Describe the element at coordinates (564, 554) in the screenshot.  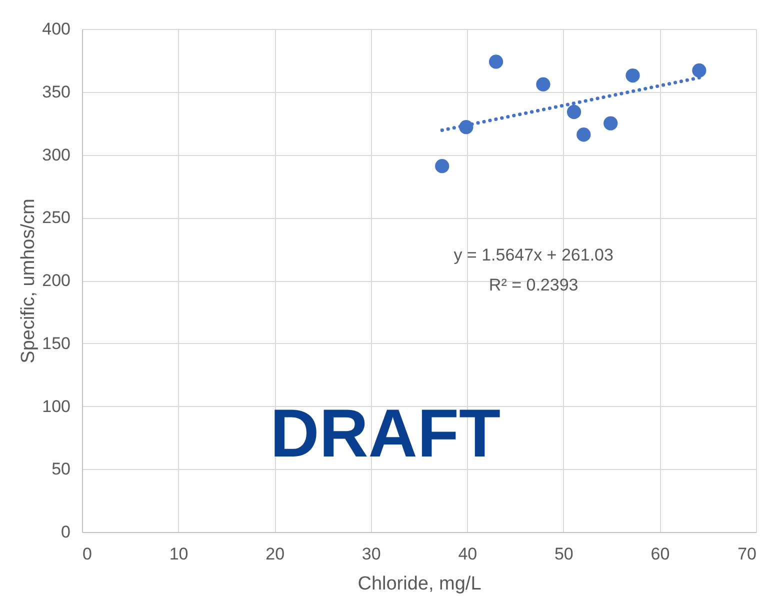
I see `x-tick-label: 50` at that location.